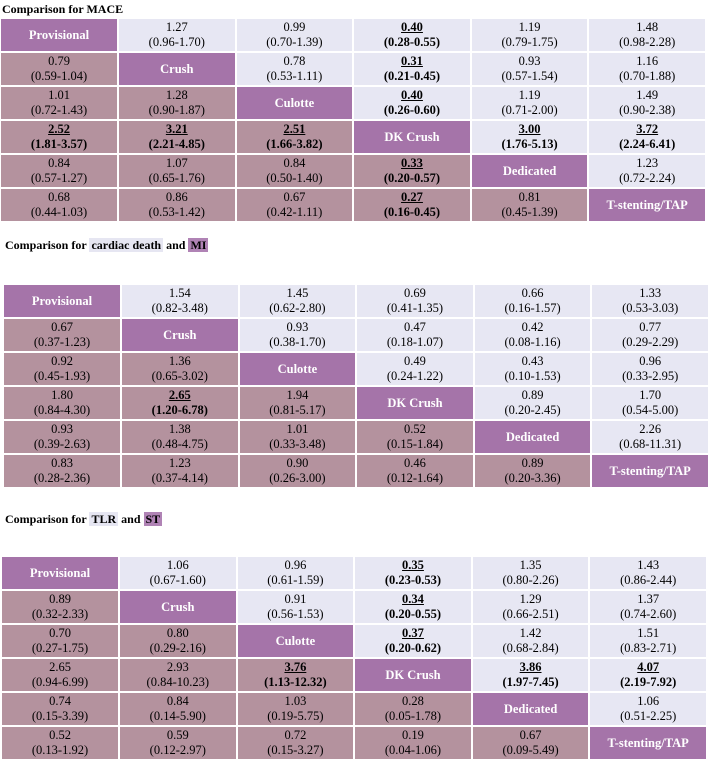  I want to click on estimate-value: 0.79, so click(59, 61).